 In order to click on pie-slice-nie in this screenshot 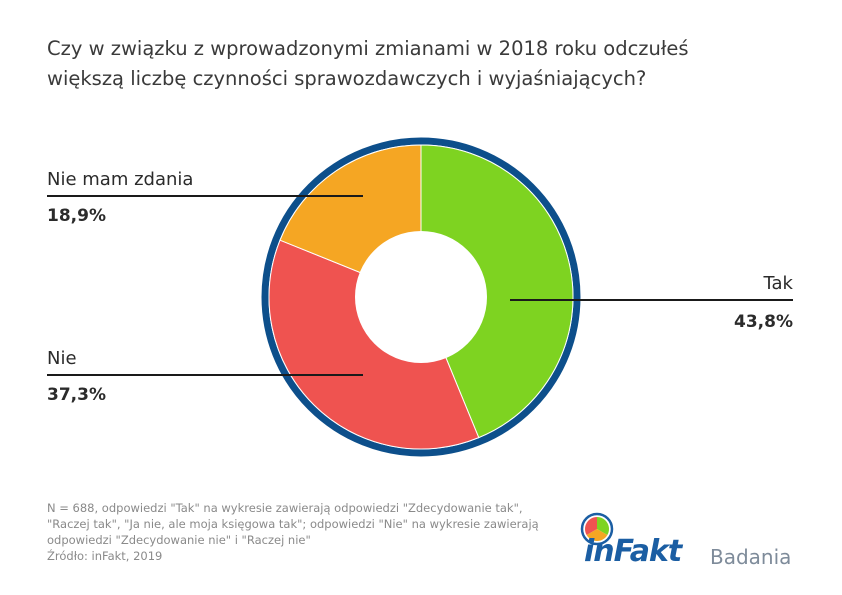, I will do `click(374, 344)`.